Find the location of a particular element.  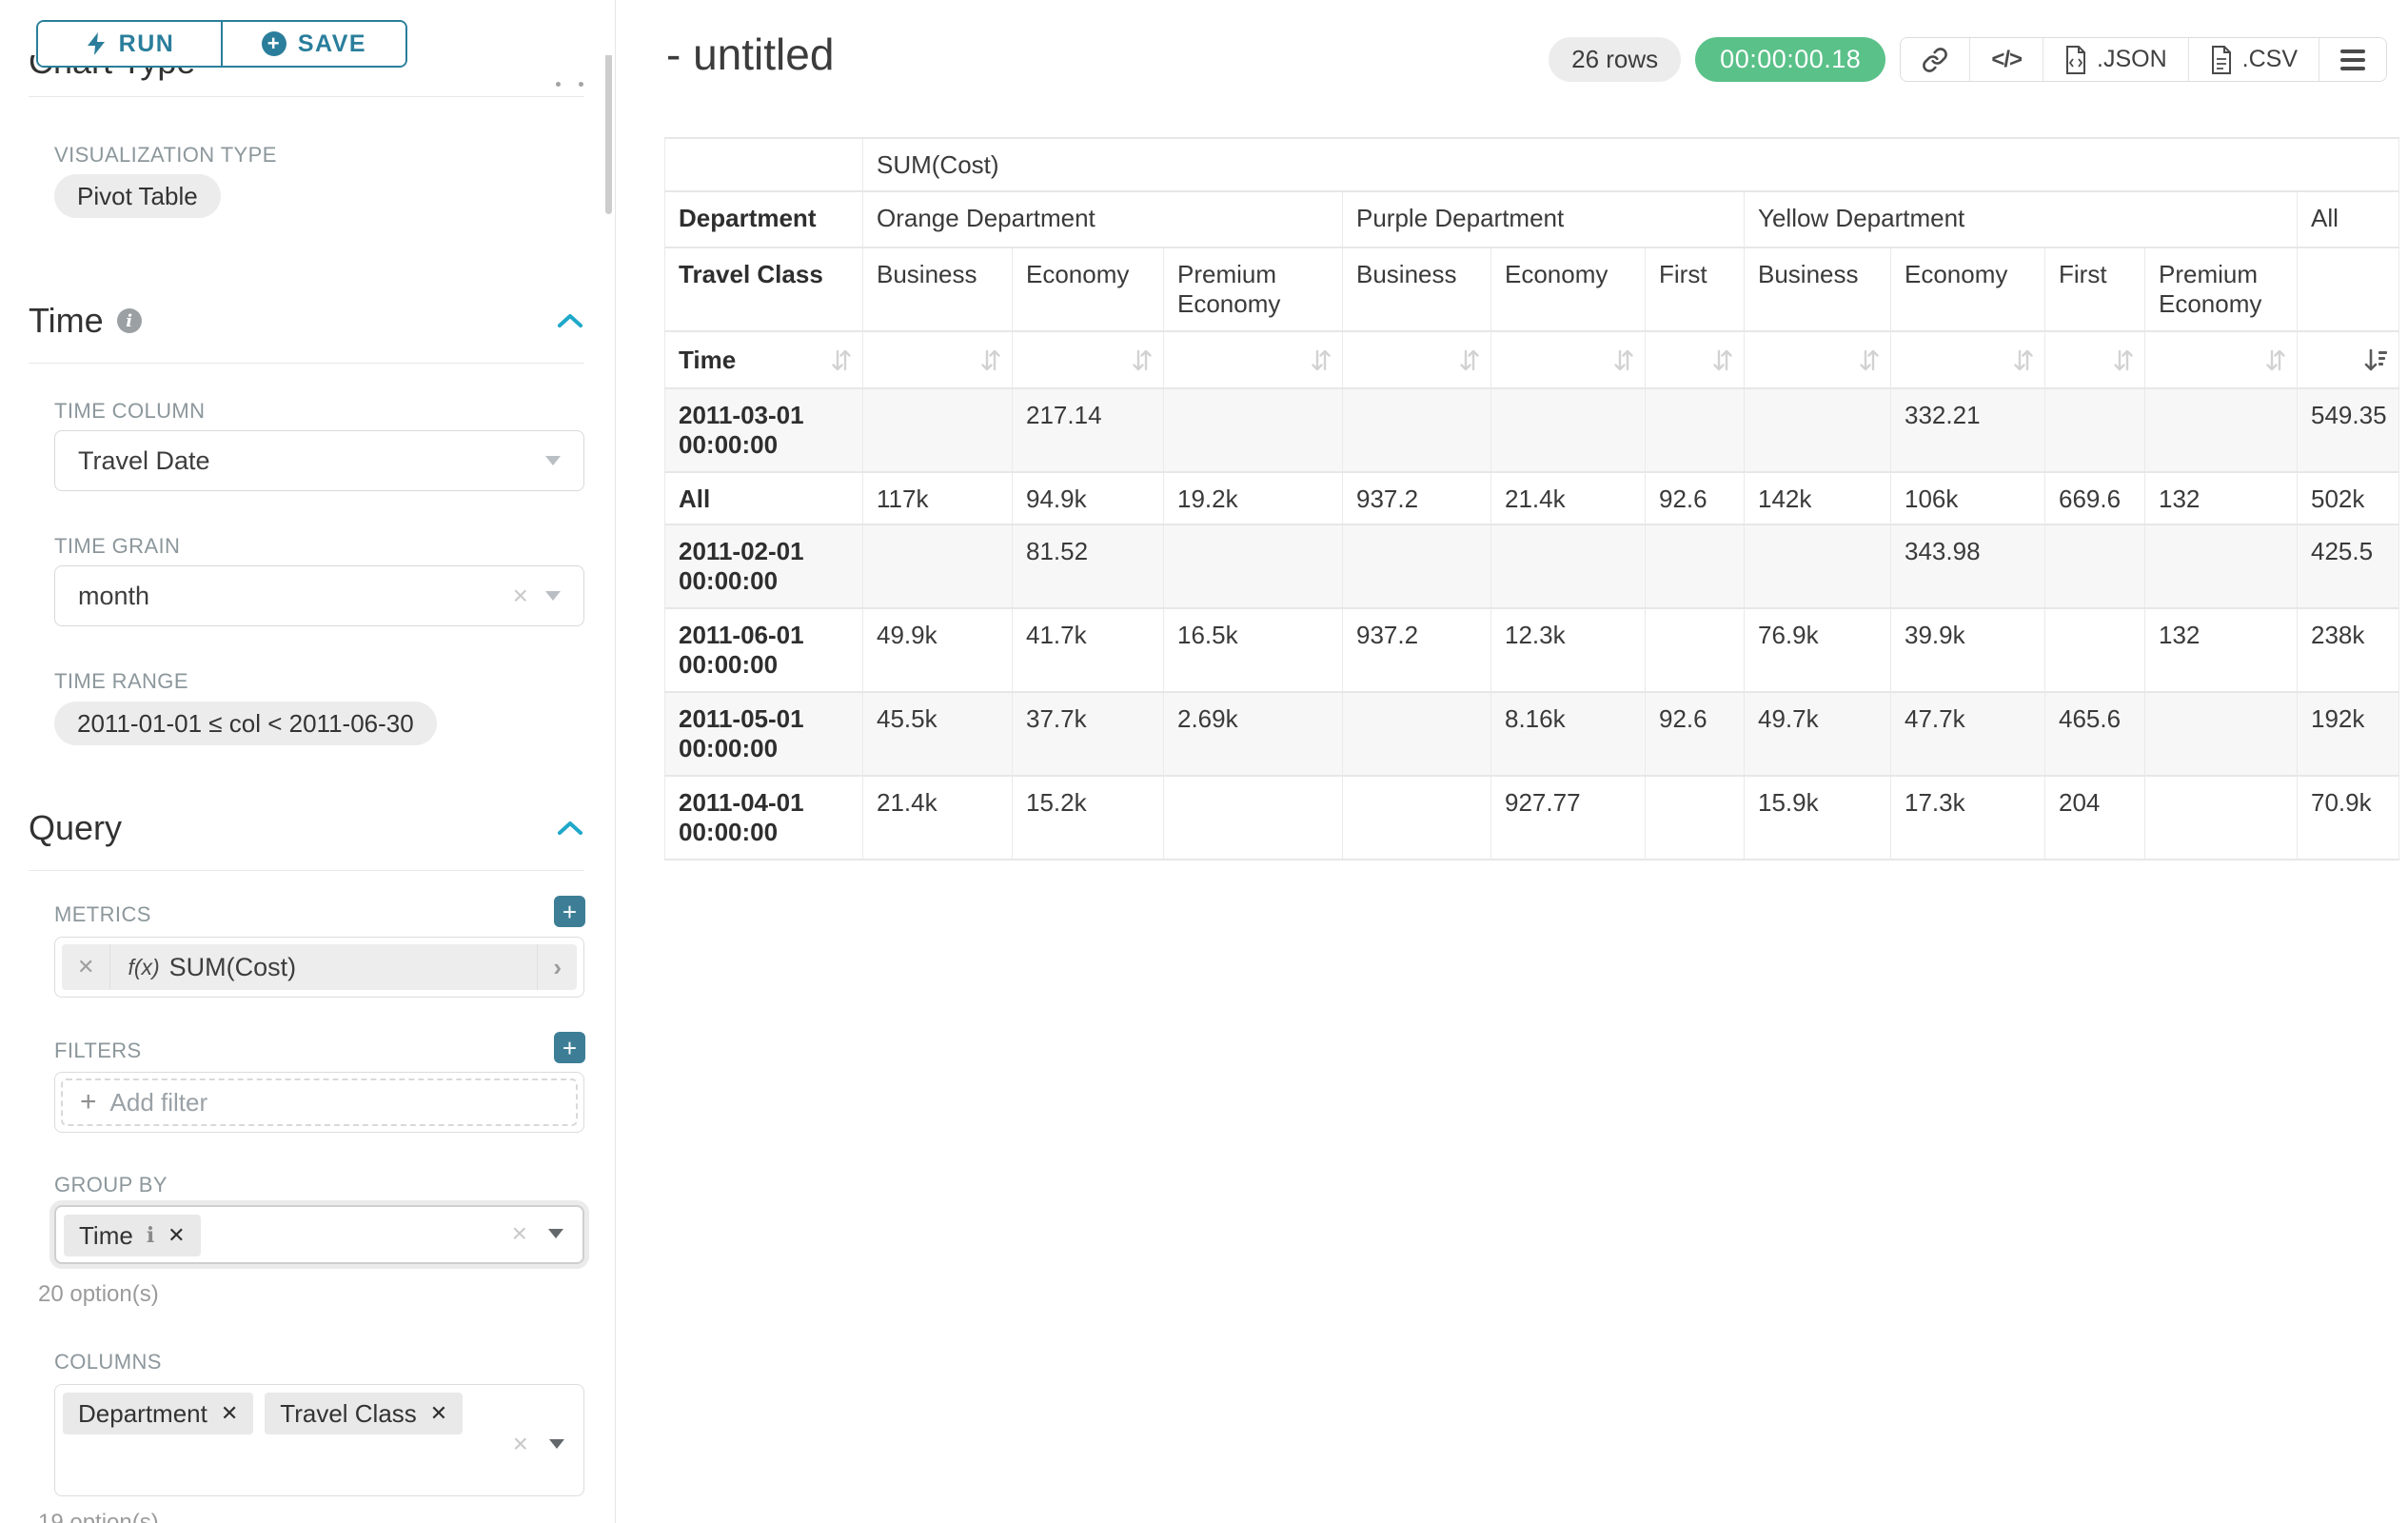

metrics-container: ✕ f(x) SUM(Cost) › is located at coordinates (319, 968).